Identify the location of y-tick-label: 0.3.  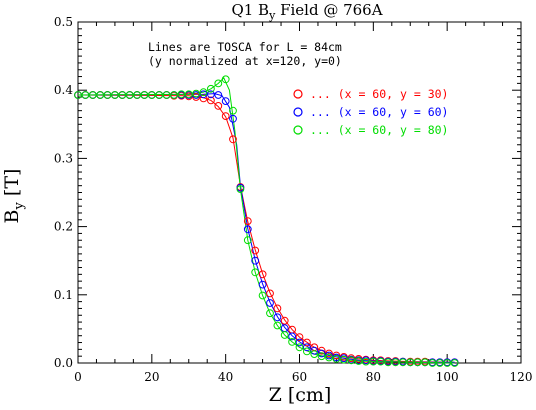
(63, 158).